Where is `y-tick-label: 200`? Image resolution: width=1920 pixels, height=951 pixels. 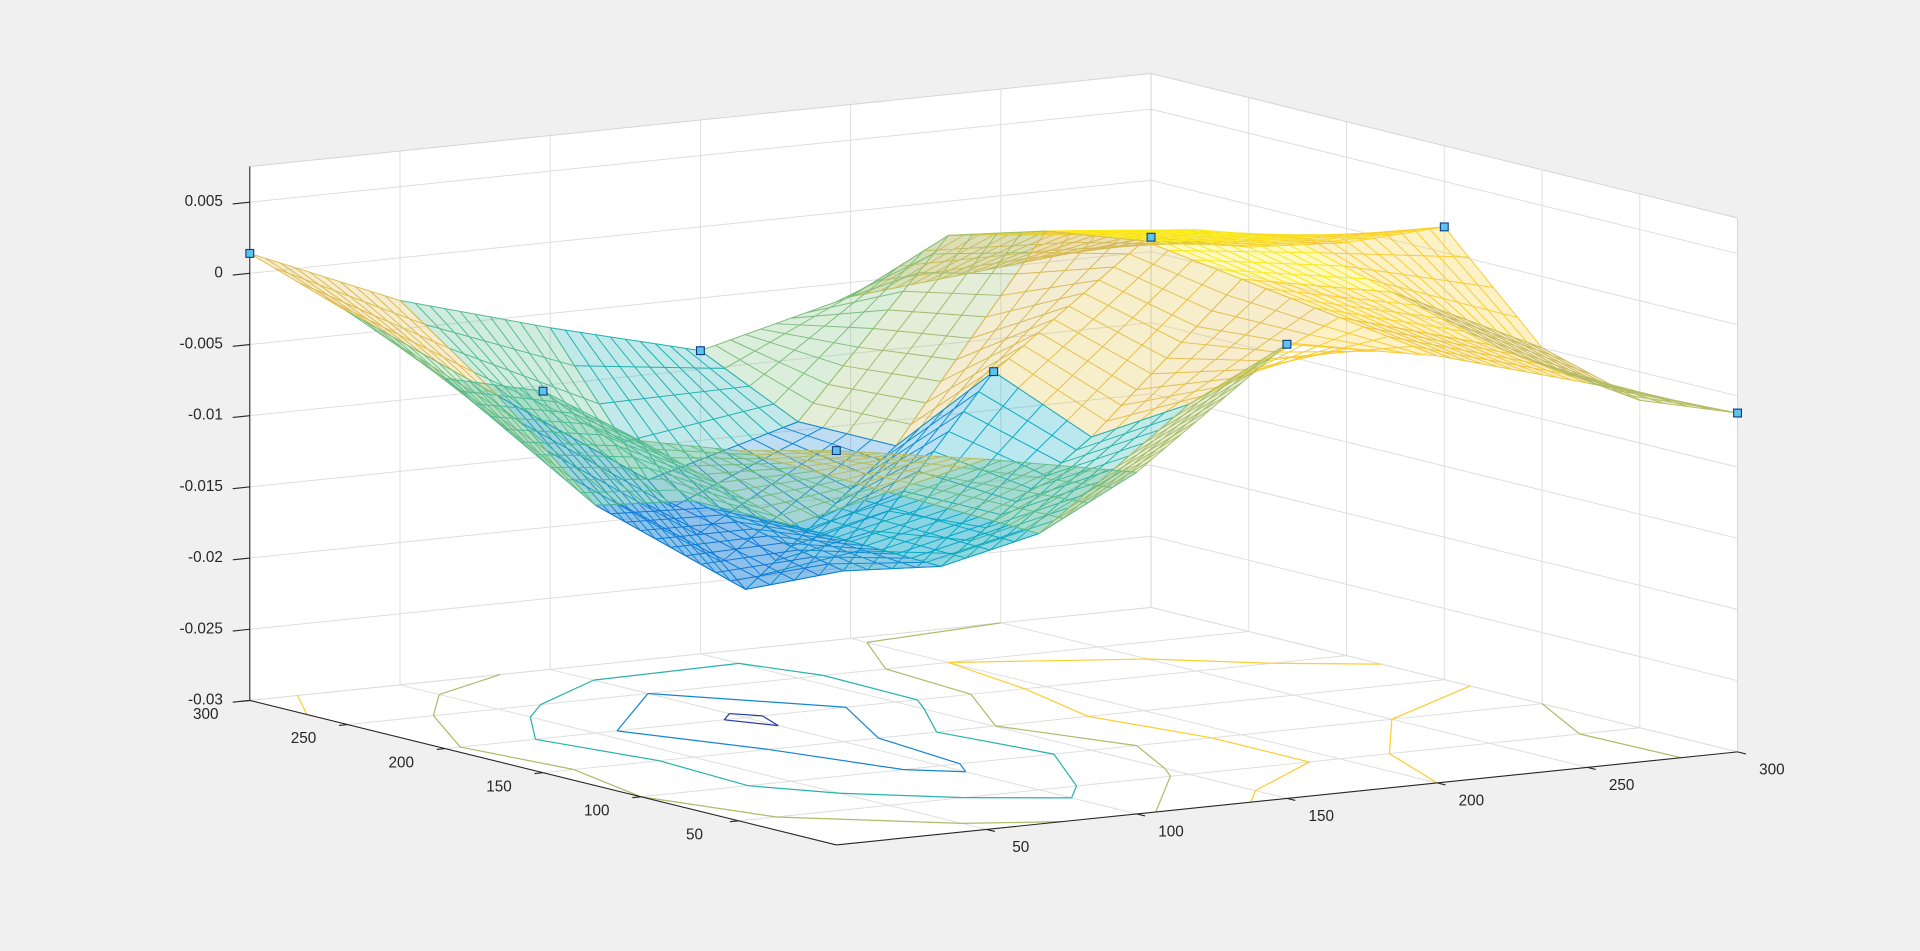
y-tick-label: 200 is located at coordinates (401, 762).